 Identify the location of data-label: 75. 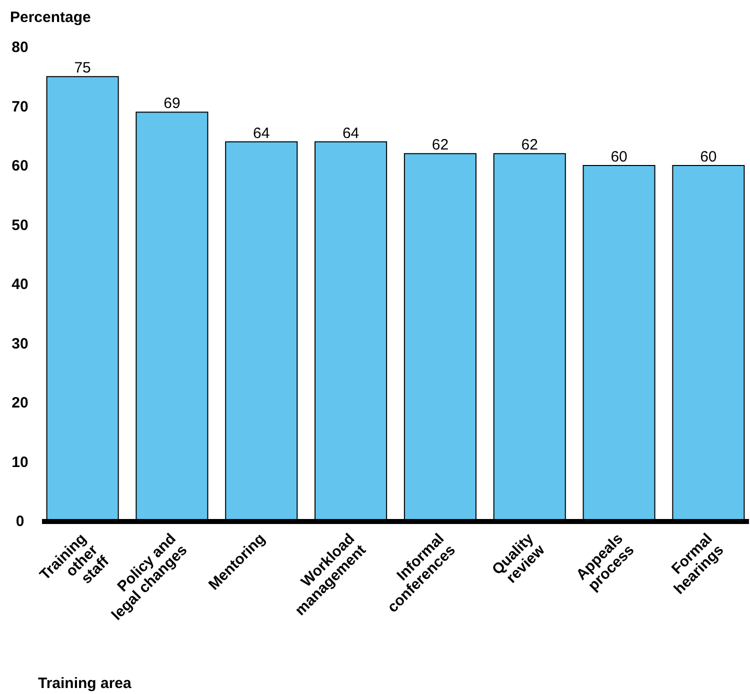
(82, 68).